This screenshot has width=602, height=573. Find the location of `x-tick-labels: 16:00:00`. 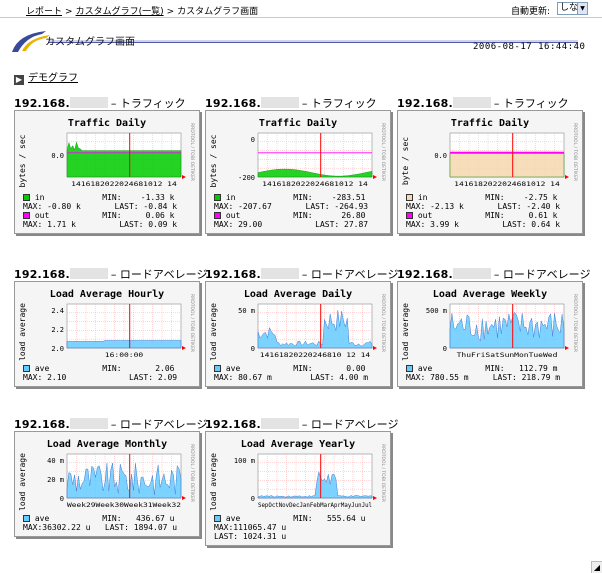

x-tick-labels: 16:00:00 is located at coordinates (124, 355).